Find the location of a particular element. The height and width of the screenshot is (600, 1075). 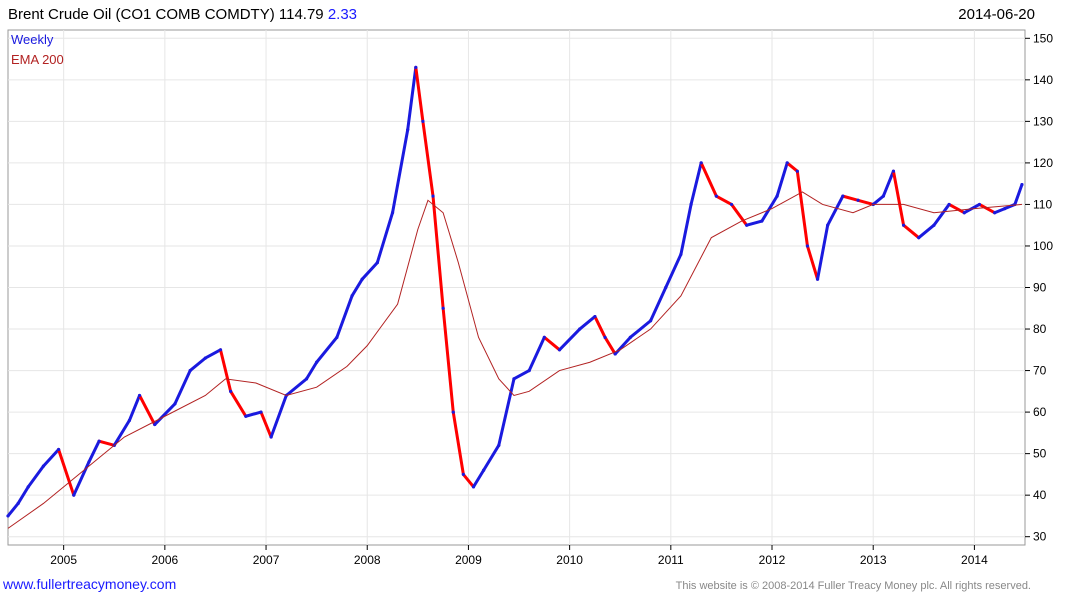

y-tick-label: 90 is located at coordinates (1040, 288).